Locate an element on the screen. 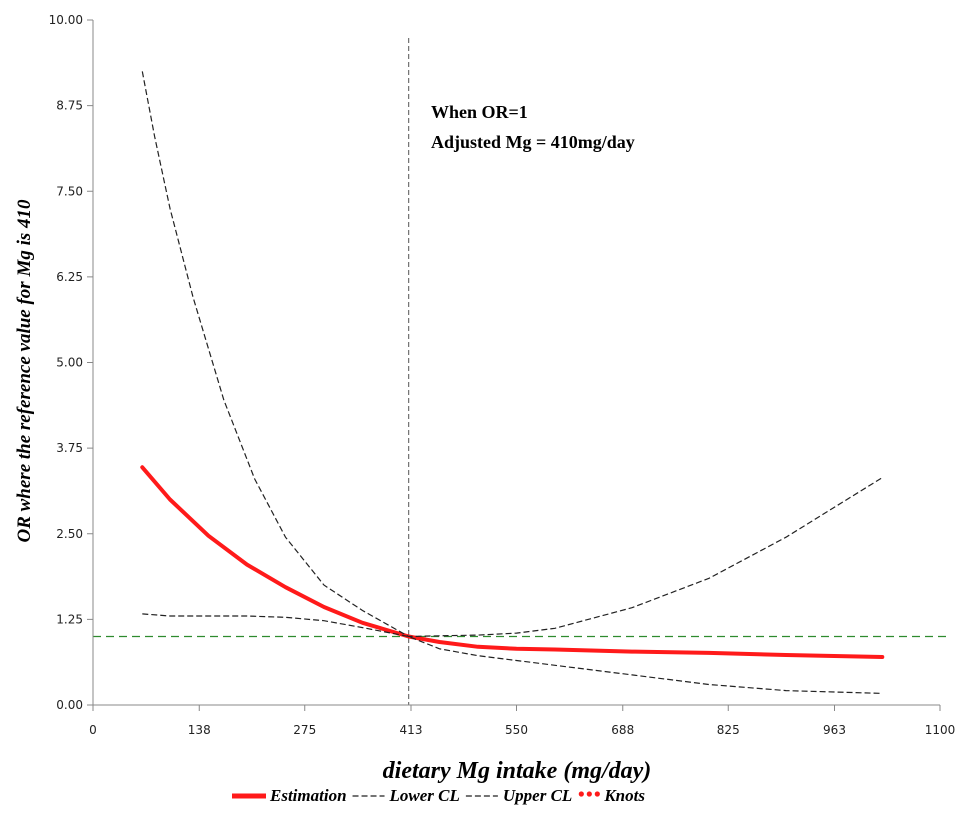 The width and height of the screenshot is (957, 814). y-tick-label: 3.75 is located at coordinates (69, 448).